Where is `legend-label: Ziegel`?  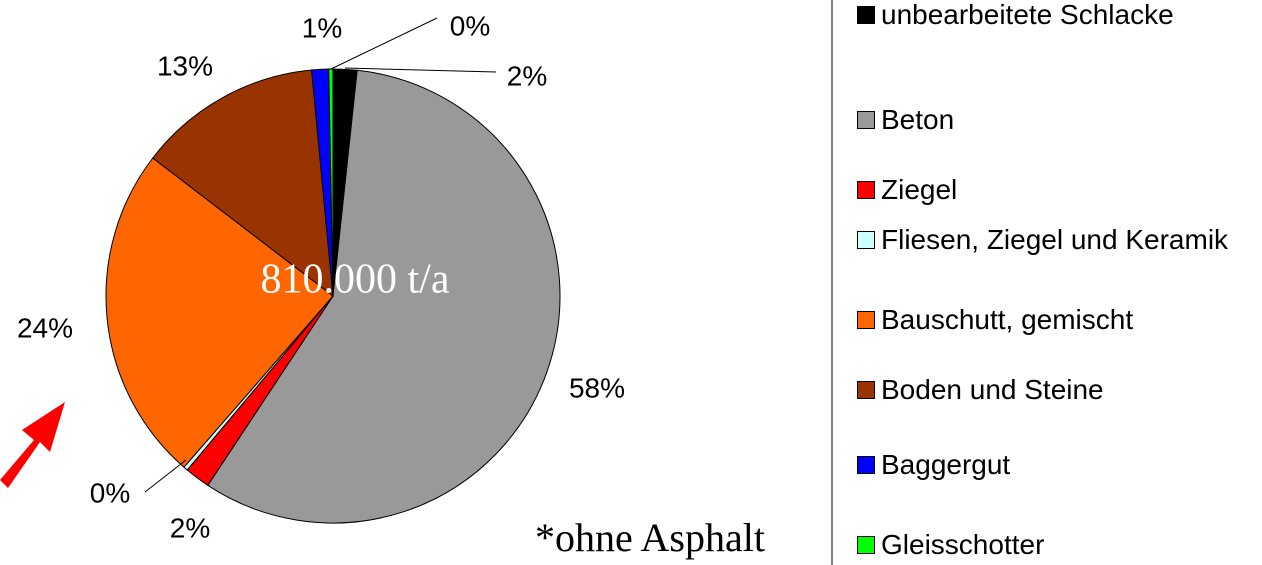
legend-label: Ziegel is located at coordinates (919, 189).